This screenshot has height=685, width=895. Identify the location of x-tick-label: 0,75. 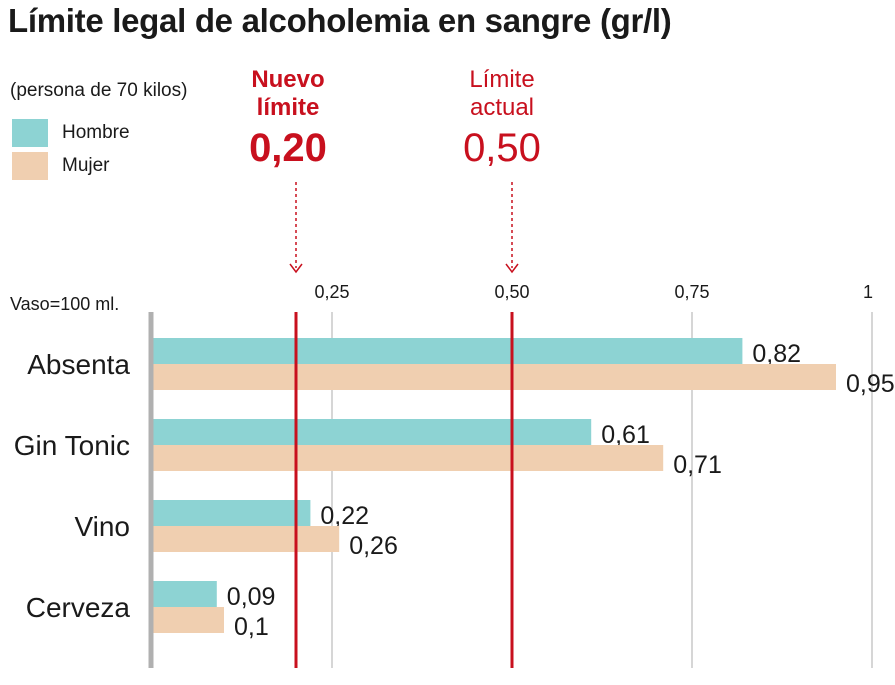
(691, 292).